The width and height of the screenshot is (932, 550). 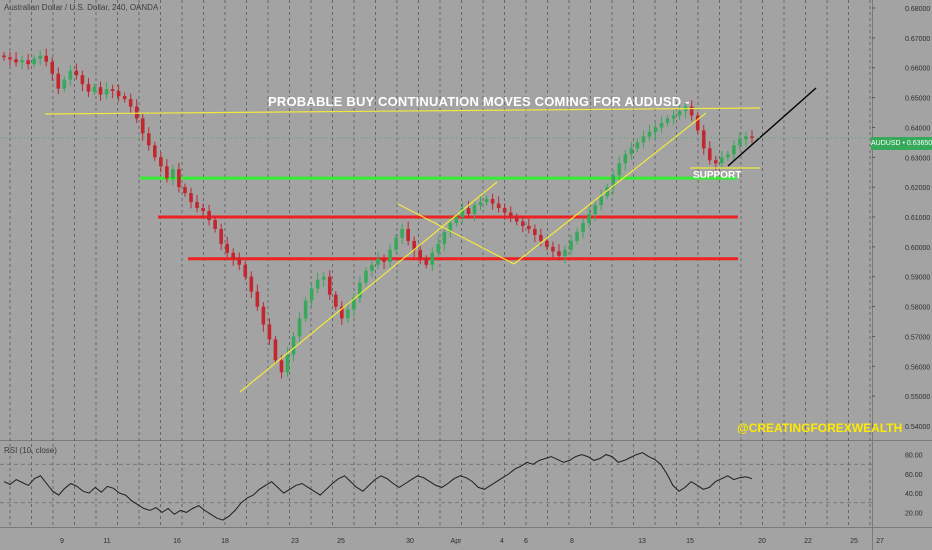 What do you see at coordinates (402, 111) in the screenshot?
I see `horizontal-trend-line` at bounding box center [402, 111].